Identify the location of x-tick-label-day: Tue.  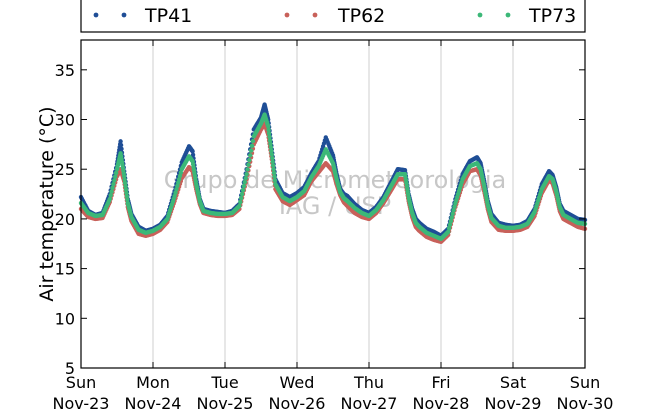
(224, 382).